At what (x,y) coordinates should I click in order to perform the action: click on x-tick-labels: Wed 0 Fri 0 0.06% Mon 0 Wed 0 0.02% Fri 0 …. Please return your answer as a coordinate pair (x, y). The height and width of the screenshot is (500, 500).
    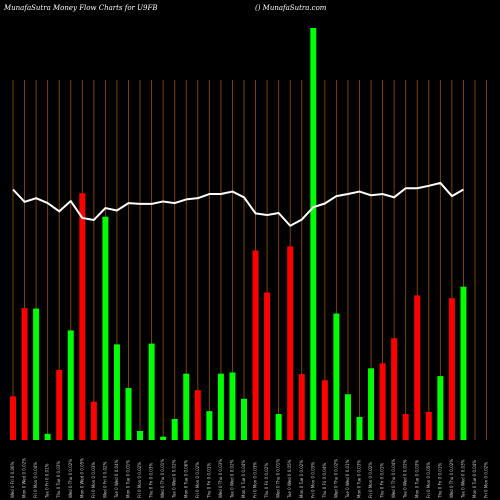
    Looking at the image, I should click on (249, 478).